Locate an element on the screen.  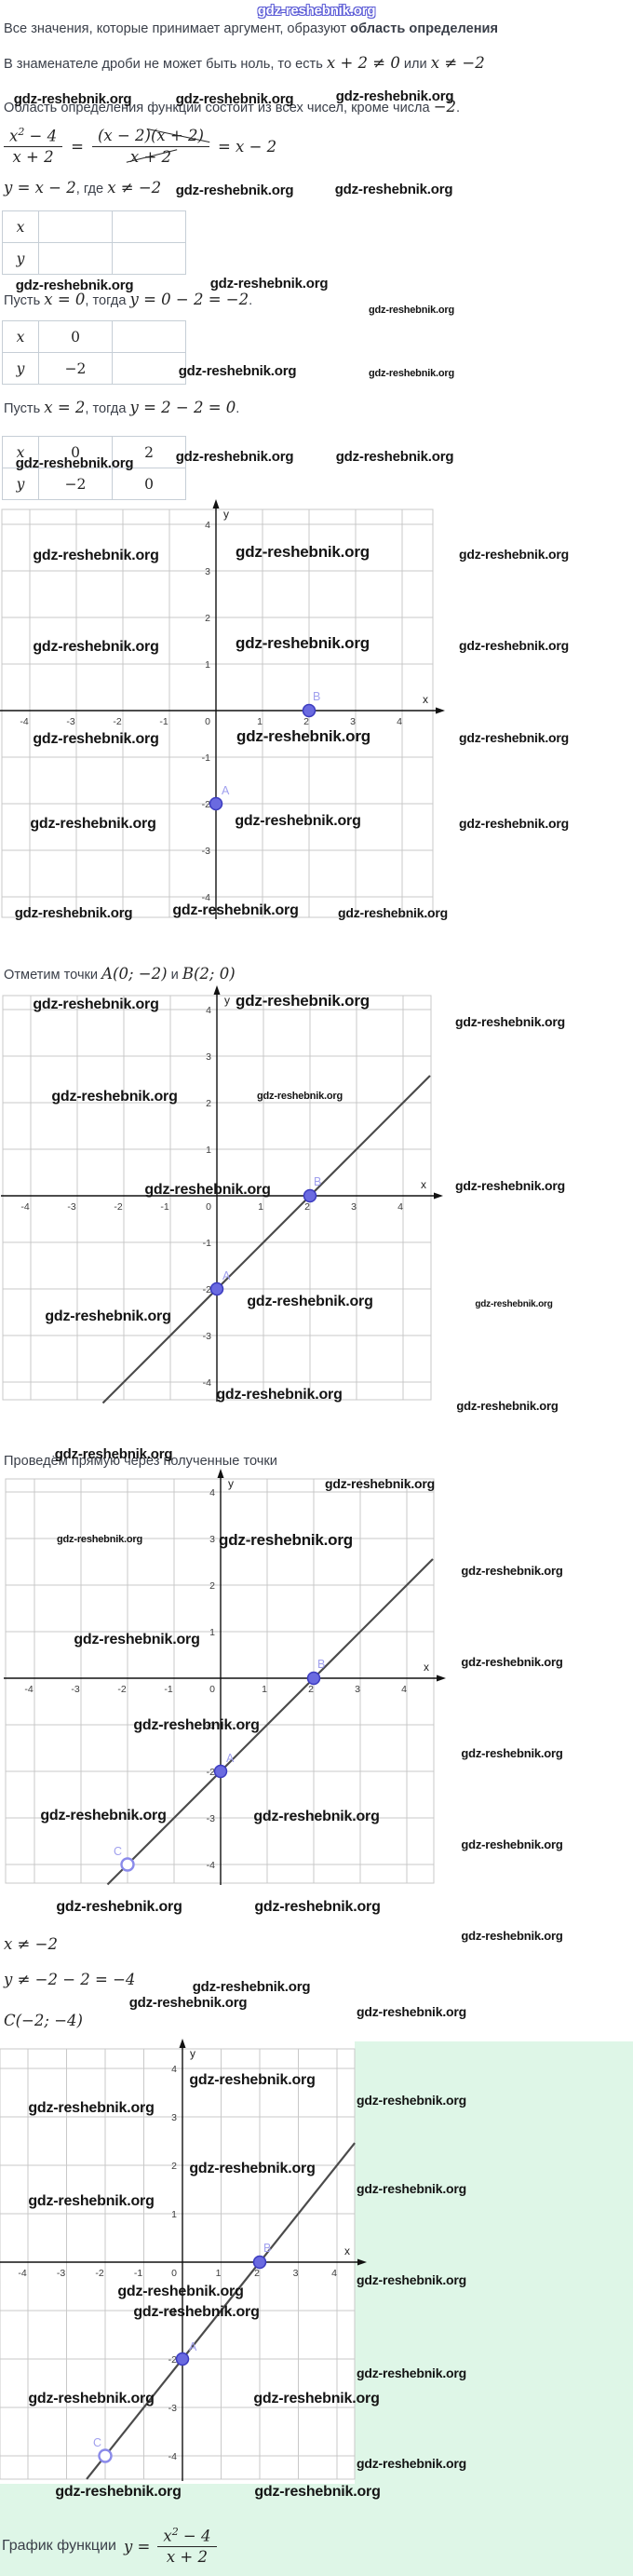
fraction-original-denominator: x + 2 is located at coordinates (33, 156).